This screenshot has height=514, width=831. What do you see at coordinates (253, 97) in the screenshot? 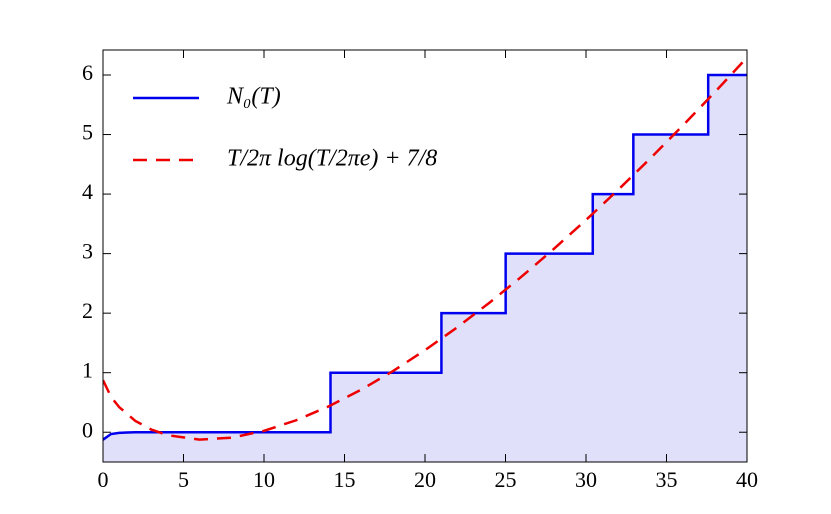
I see `legend-label: N₀(T)` at bounding box center [253, 97].